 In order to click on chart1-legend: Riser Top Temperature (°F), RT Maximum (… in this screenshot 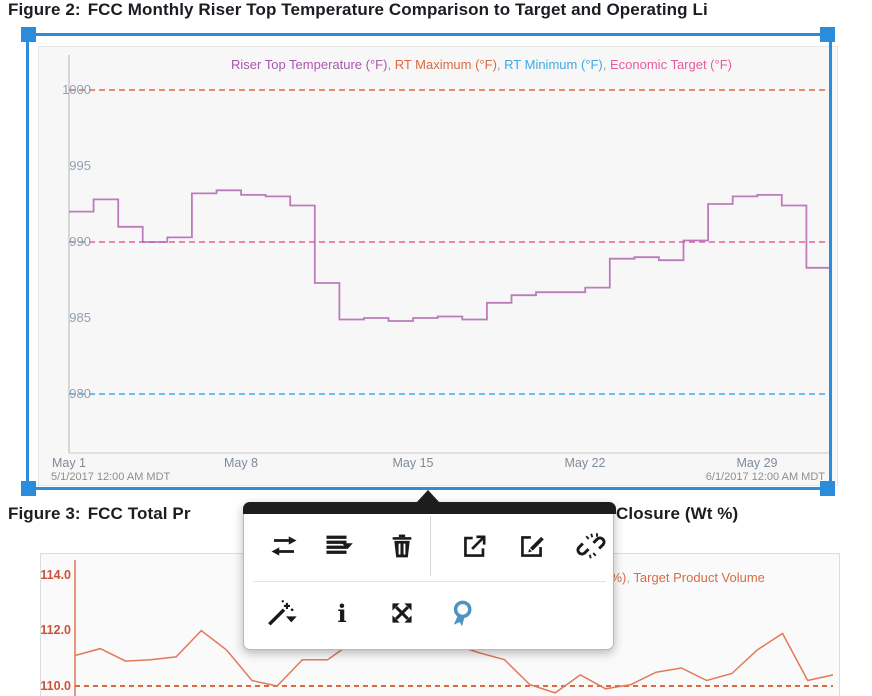, I will do `click(481, 64)`.